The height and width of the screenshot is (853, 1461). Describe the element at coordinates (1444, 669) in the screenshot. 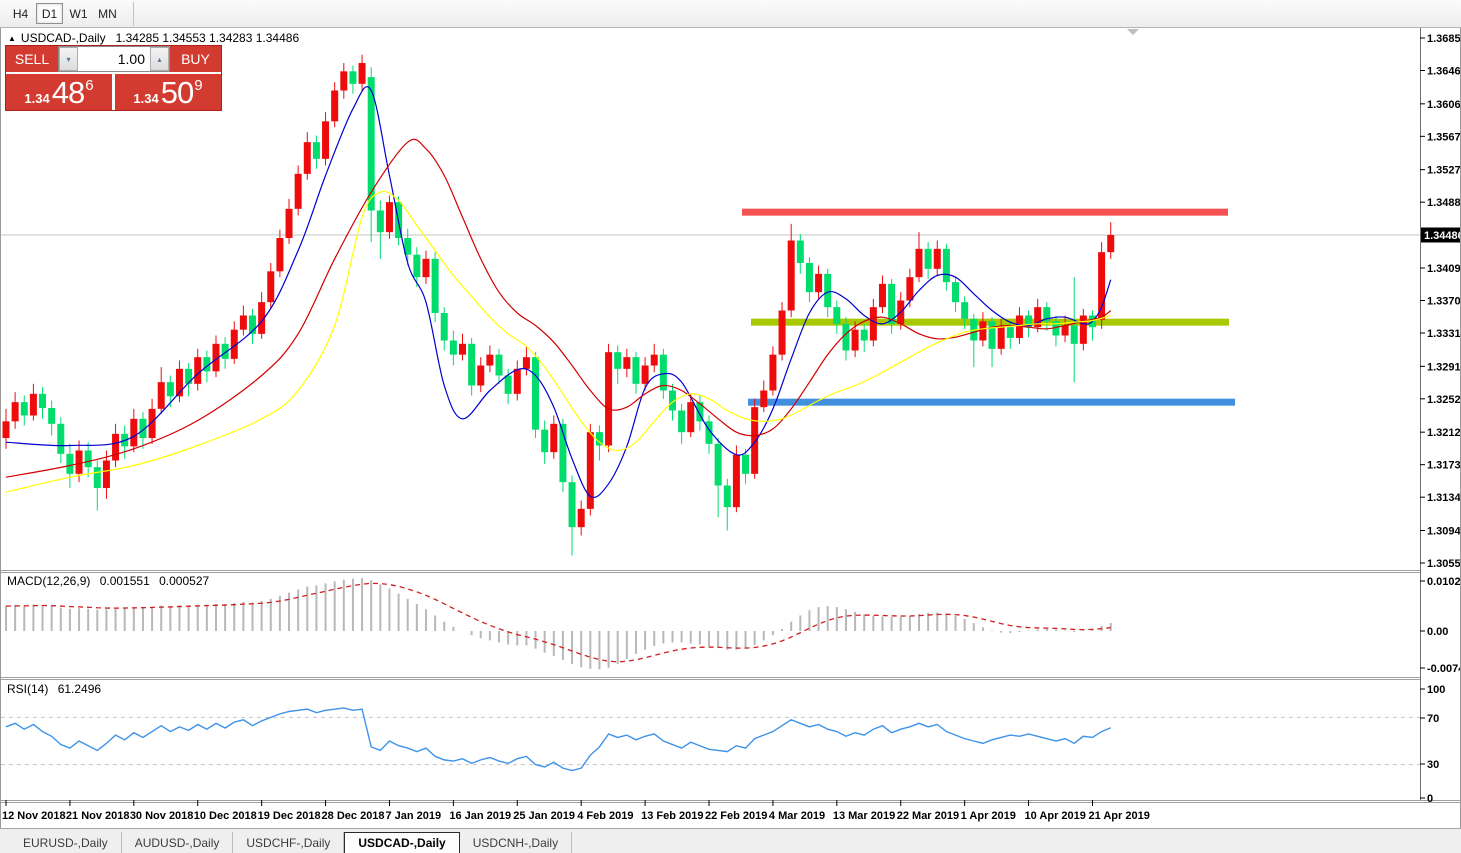

I see `macd-axis-label: -0.007477` at that location.